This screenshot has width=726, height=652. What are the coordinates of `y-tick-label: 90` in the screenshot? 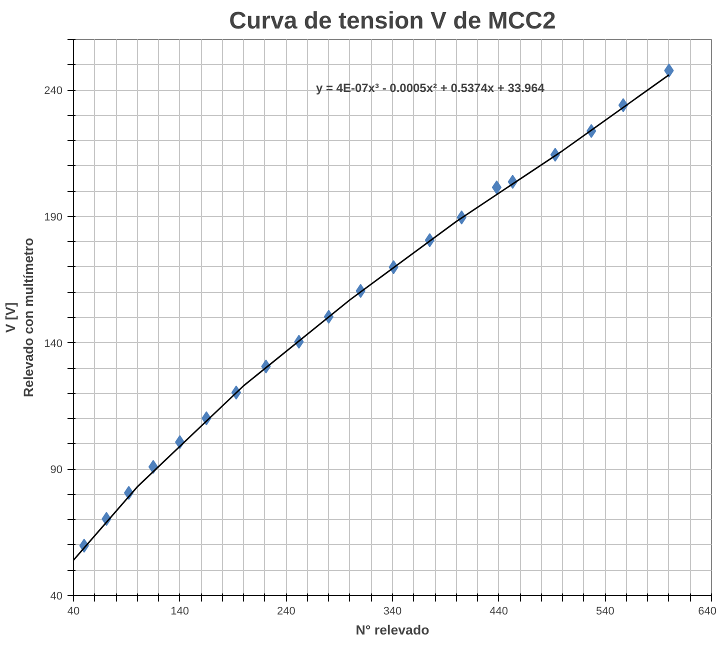 It's located at (56, 470).